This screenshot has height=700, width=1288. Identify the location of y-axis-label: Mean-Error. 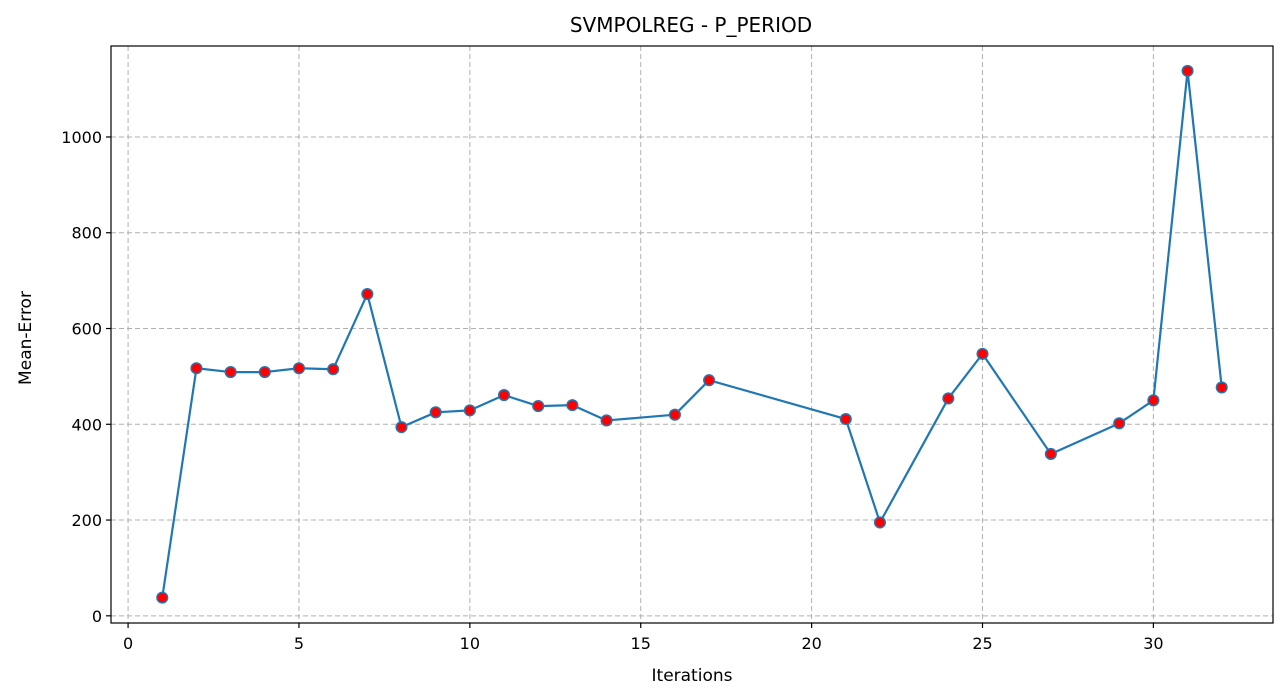
(26, 338).